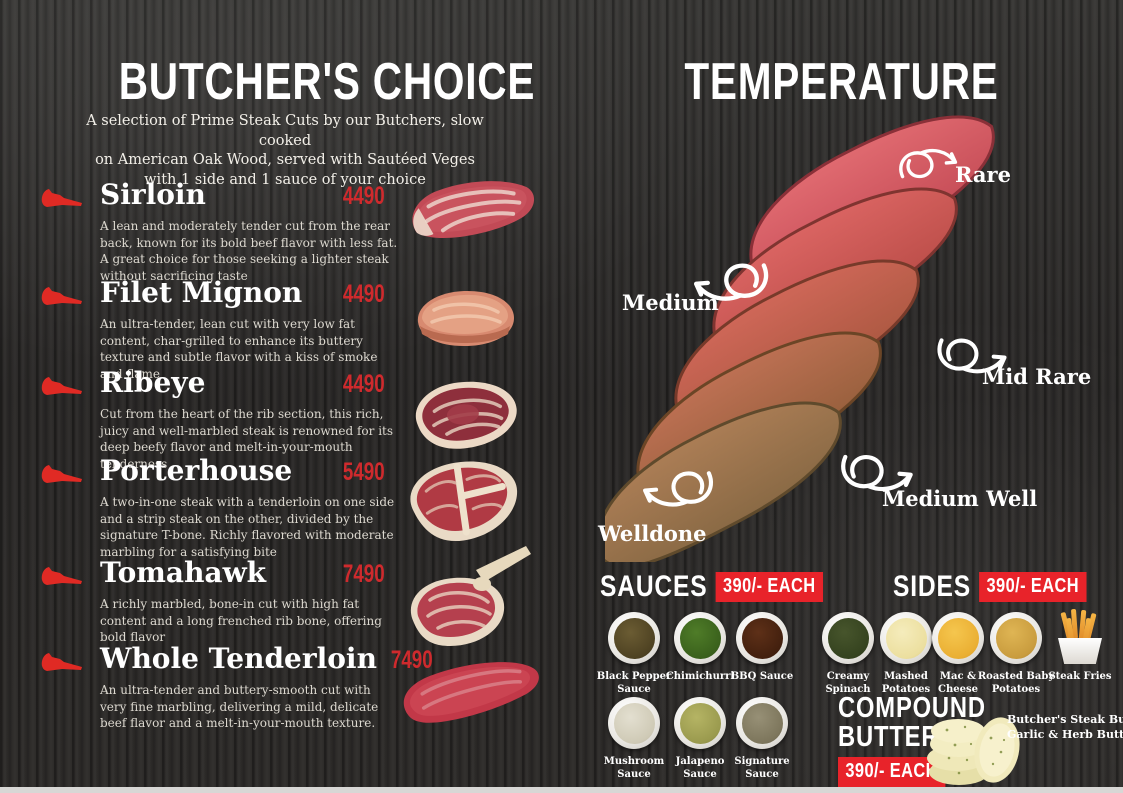 This screenshot has width=1123, height=793. I want to click on butchers-choice-title: BUTCHER'S CHOICE, so click(297, 82).